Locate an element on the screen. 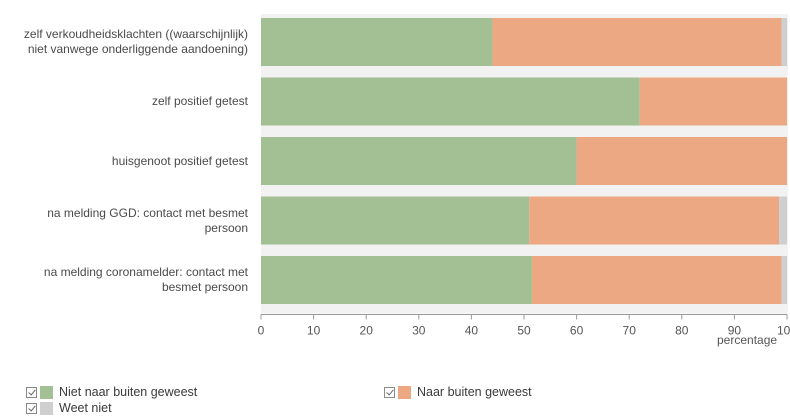 The image size is (790, 417). x-axis-label: percentage is located at coordinates (747, 340).